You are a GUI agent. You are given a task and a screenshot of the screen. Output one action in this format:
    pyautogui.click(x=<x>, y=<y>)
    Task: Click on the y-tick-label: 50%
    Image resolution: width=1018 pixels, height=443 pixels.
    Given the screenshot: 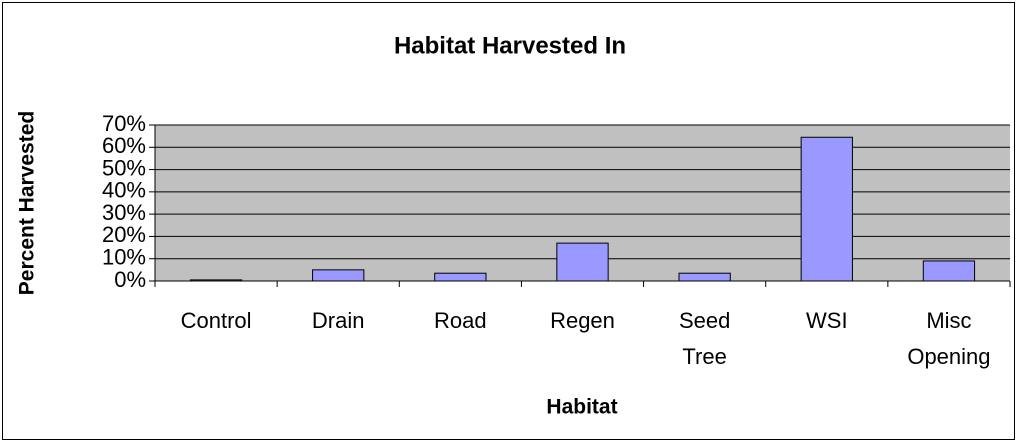 What is the action you would take?
    pyautogui.click(x=124, y=167)
    